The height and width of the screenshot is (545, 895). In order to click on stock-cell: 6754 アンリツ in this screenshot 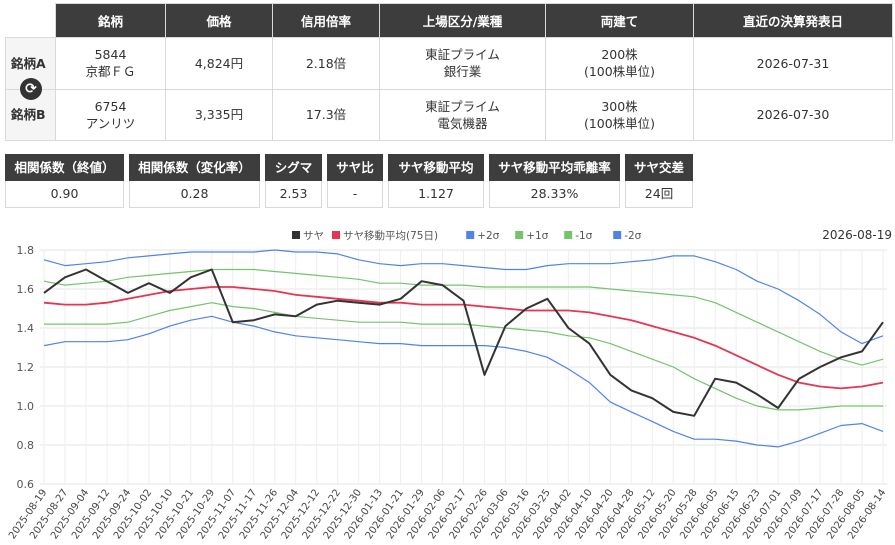, I will do `click(110, 114)`.